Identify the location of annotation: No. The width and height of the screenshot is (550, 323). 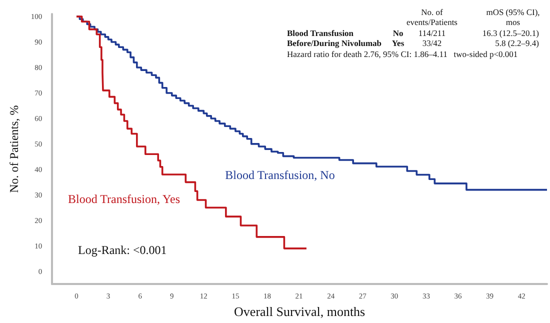
(398, 33).